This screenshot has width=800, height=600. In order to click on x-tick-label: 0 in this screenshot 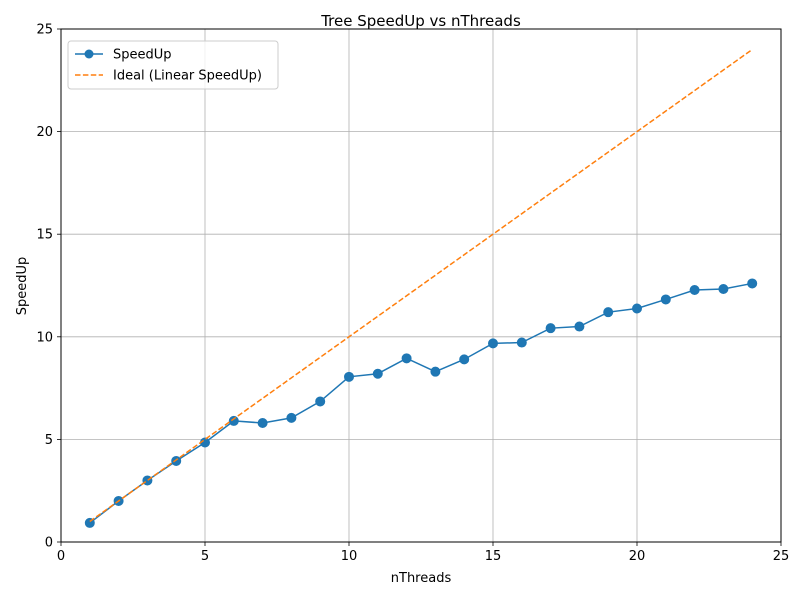, I will do `click(61, 556)`.